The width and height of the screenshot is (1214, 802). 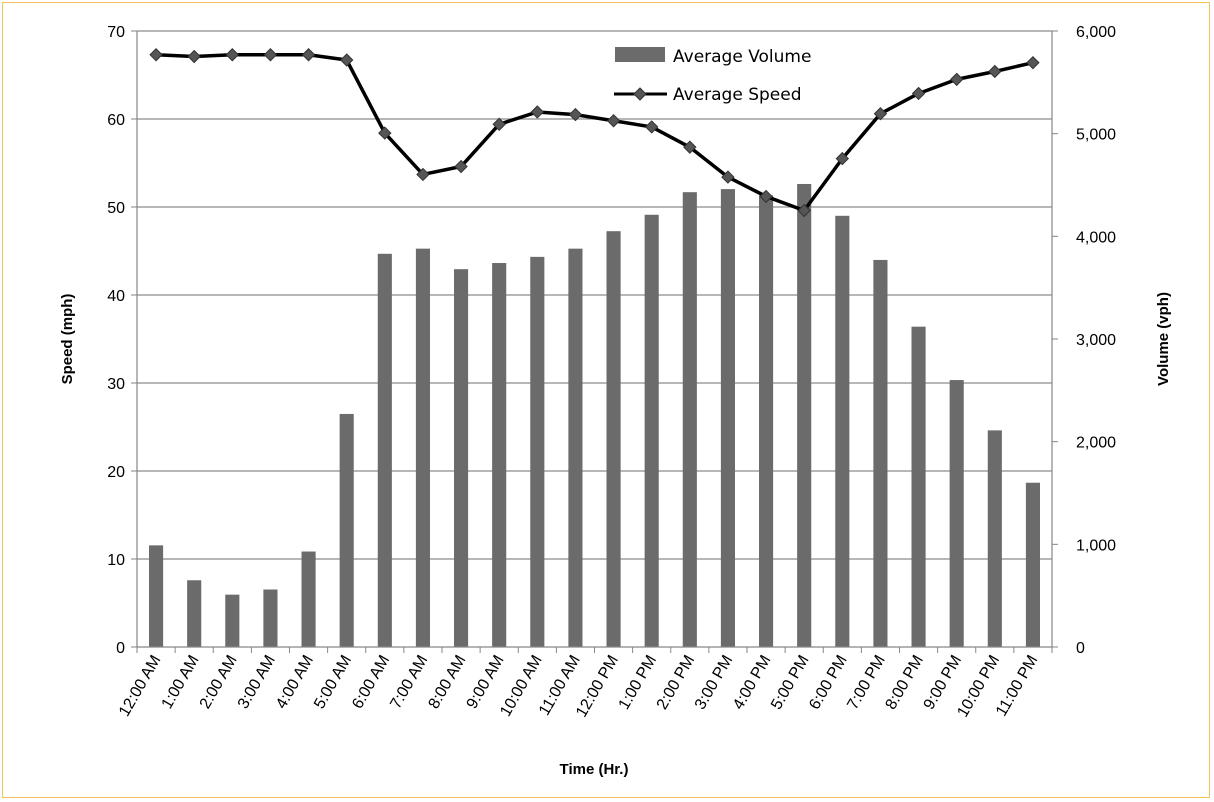 What do you see at coordinates (1096, 443) in the screenshot?
I see `y2-tick-label: 2,000` at bounding box center [1096, 443].